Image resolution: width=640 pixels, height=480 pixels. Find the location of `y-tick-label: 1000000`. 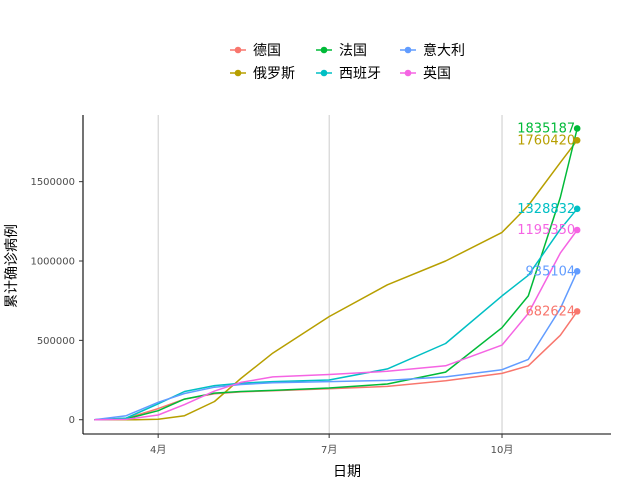

y-tick-label: 1000000 is located at coordinates (52, 262).